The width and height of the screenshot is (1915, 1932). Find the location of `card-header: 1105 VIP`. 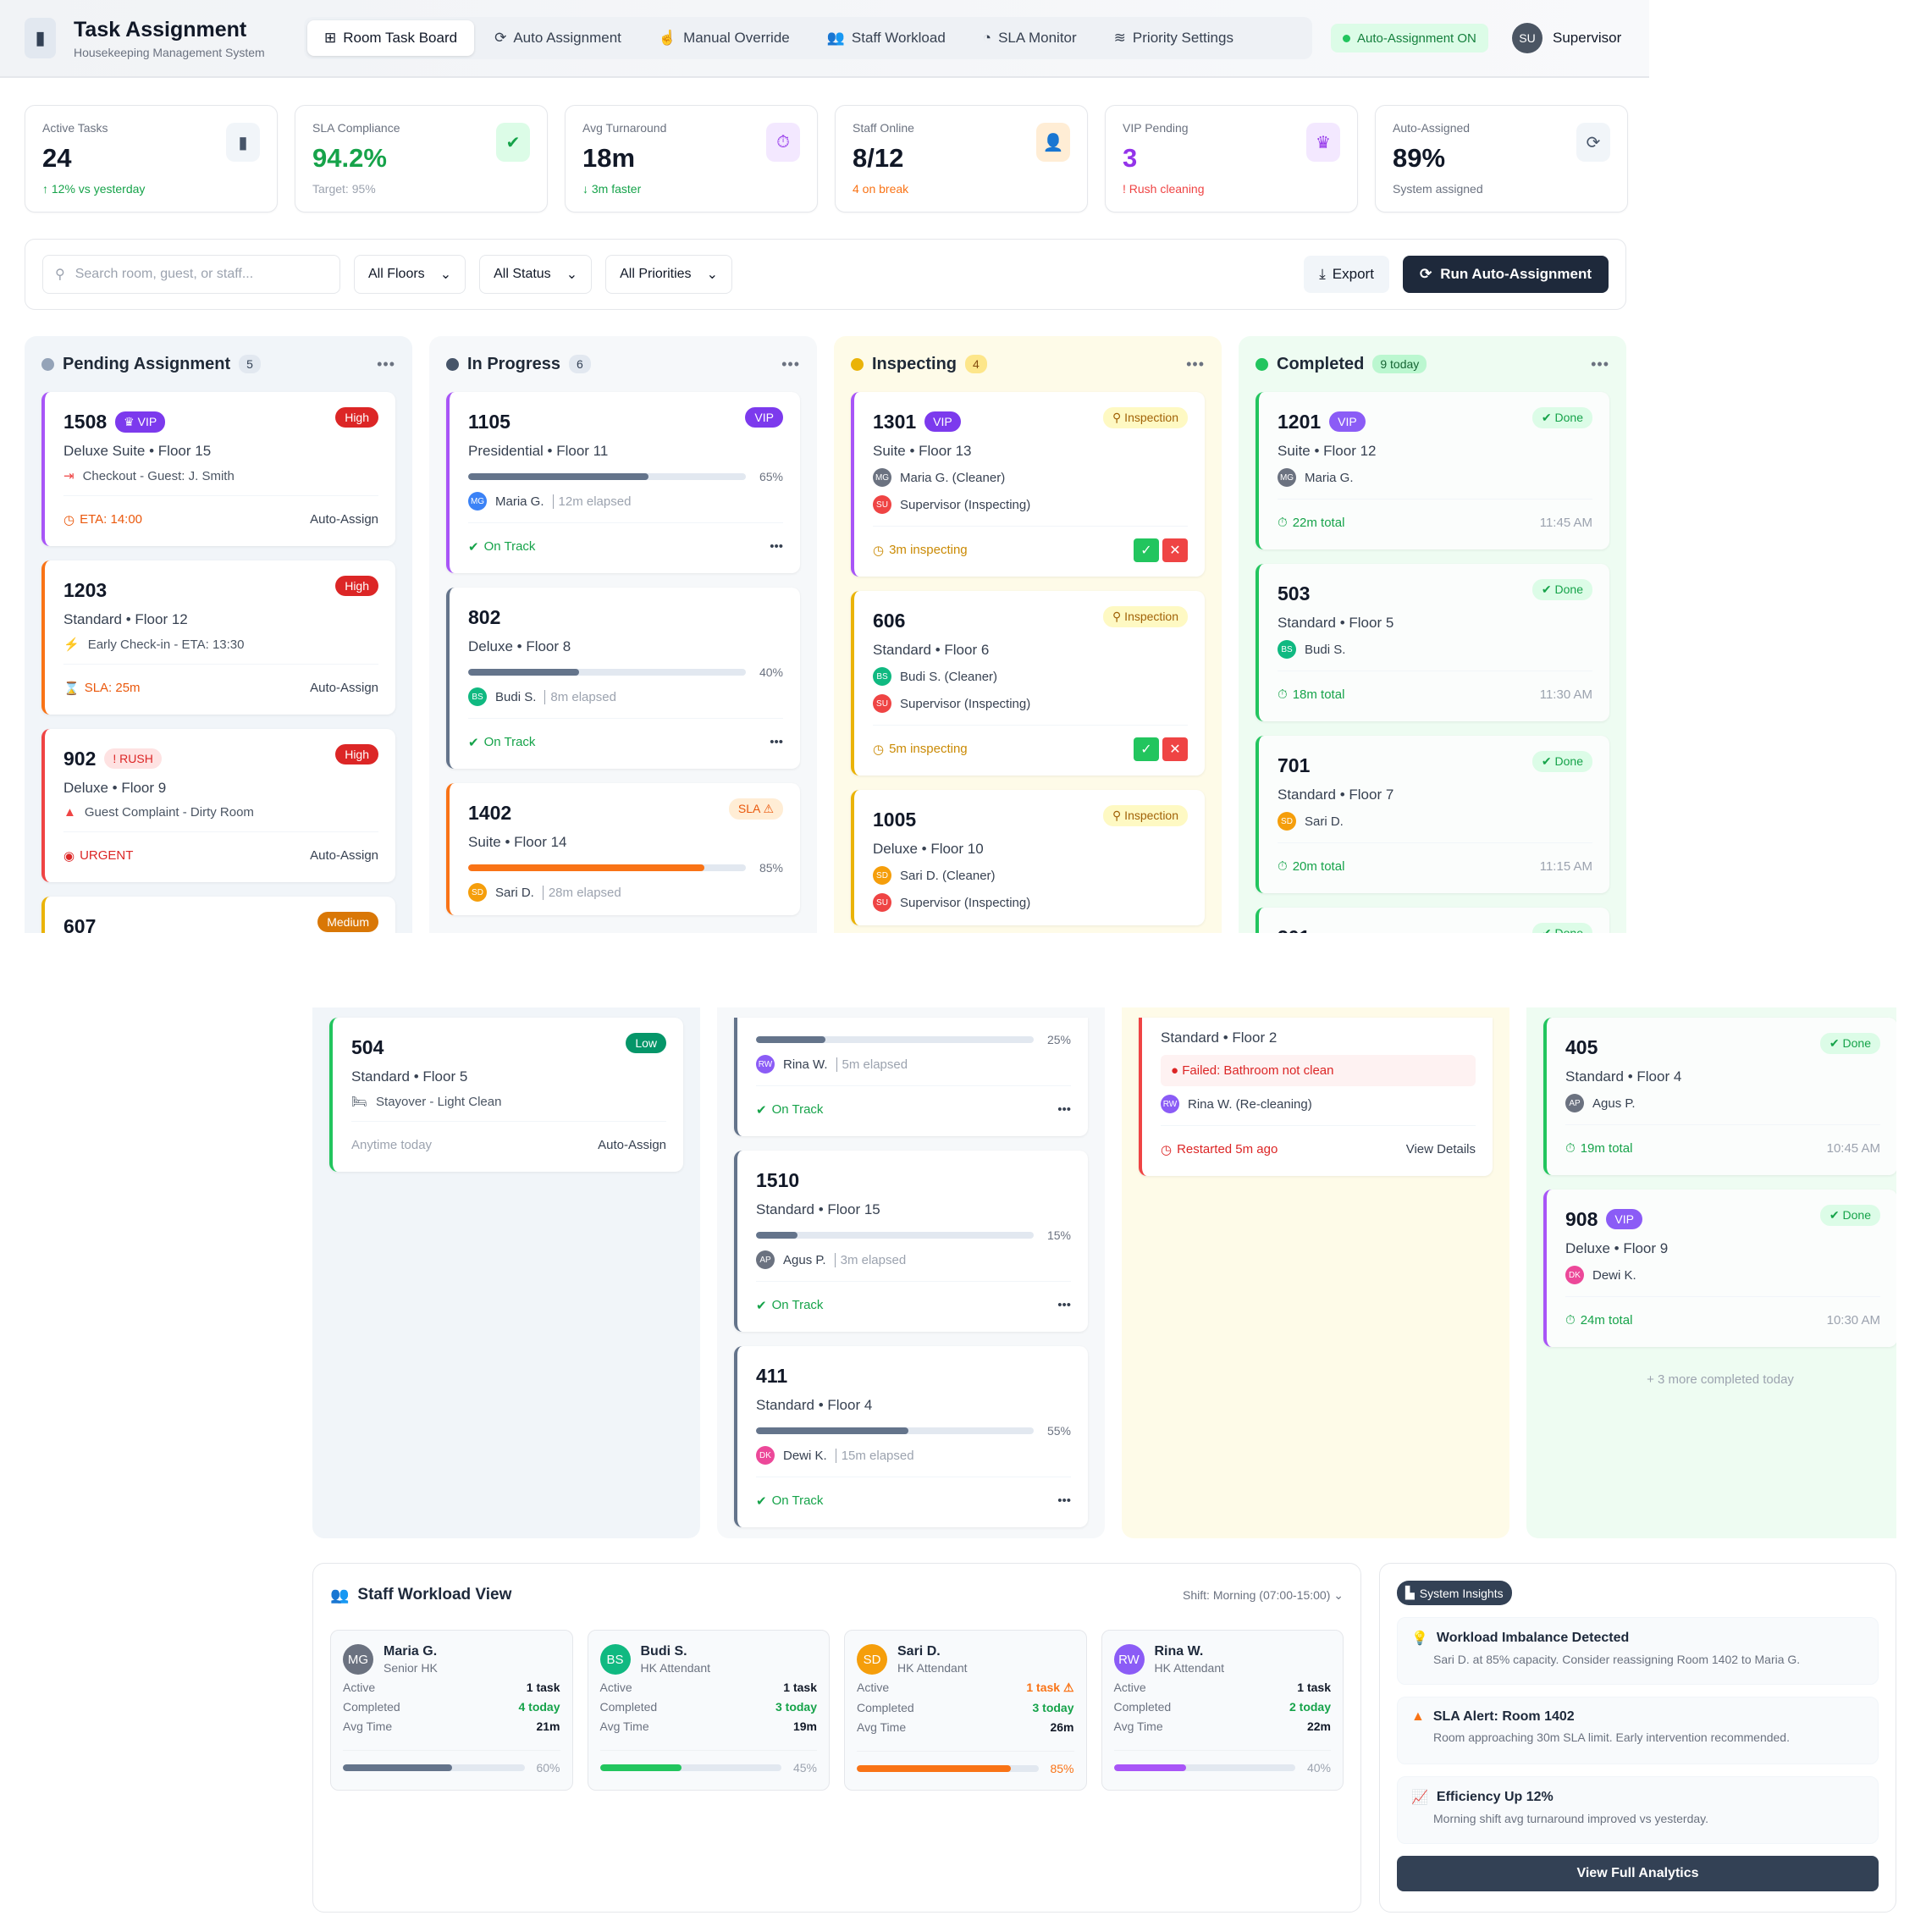

card-header: 1105 VIP is located at coordinates (625, 421).